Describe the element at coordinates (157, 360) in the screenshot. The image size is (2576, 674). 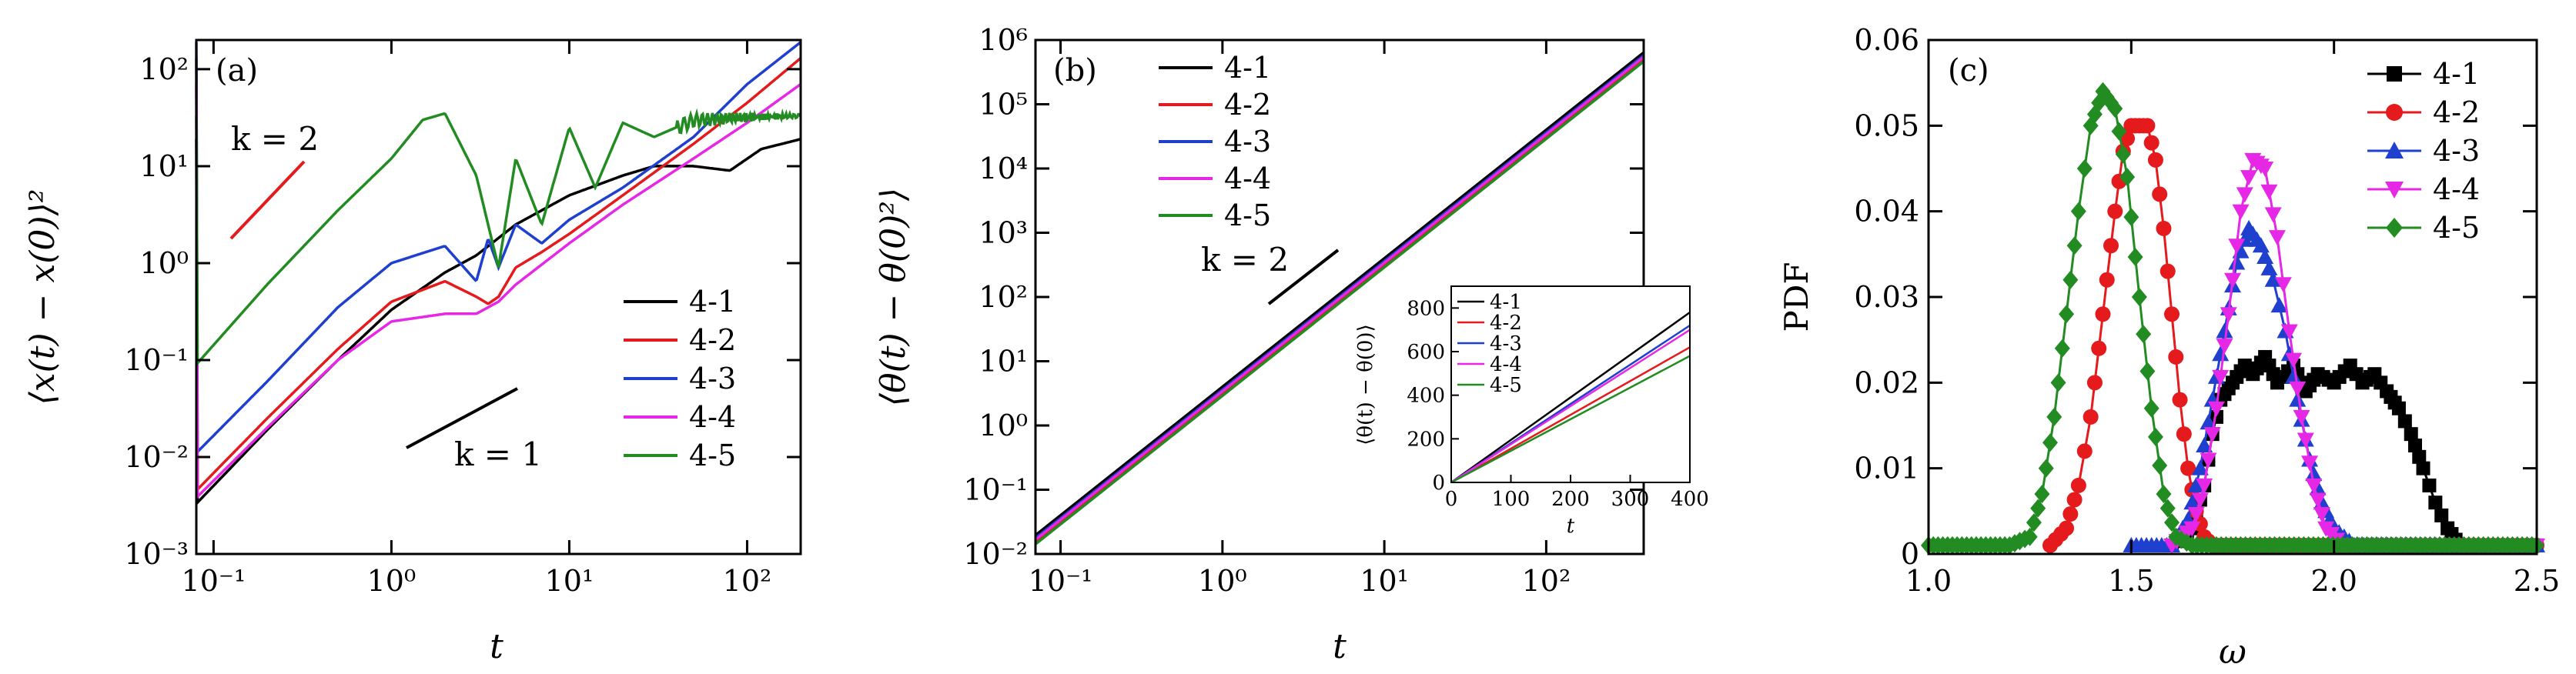
I see `y-tick-label: 10⁻¹` at that location.